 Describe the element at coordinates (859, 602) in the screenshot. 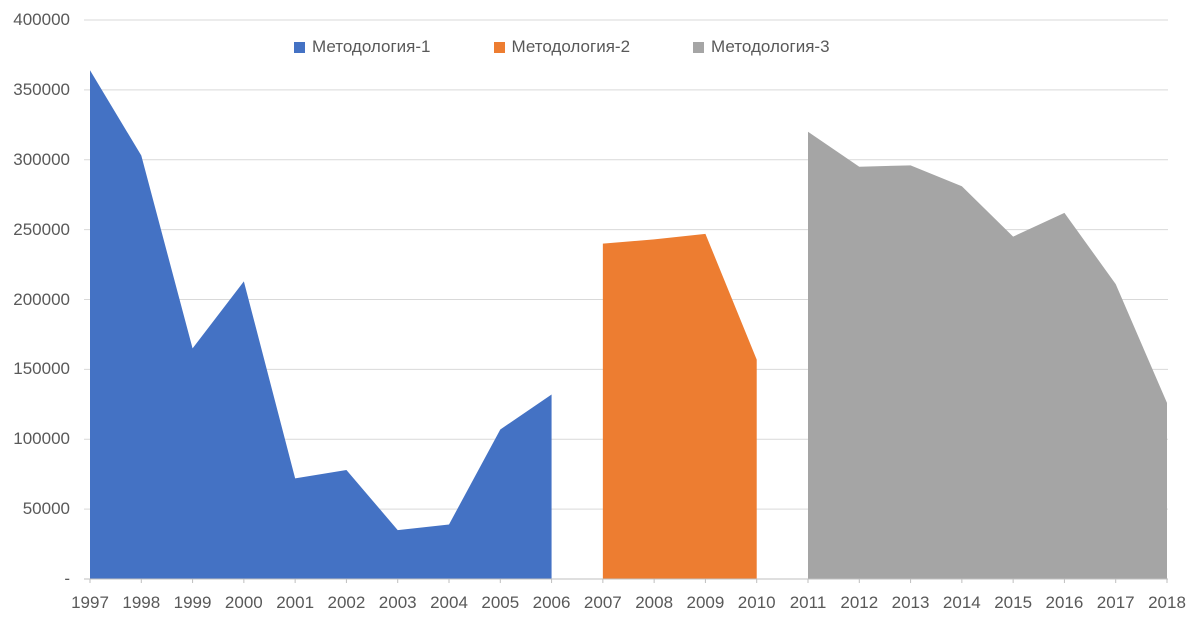

I see `x-tick-label: 2012` at that location.